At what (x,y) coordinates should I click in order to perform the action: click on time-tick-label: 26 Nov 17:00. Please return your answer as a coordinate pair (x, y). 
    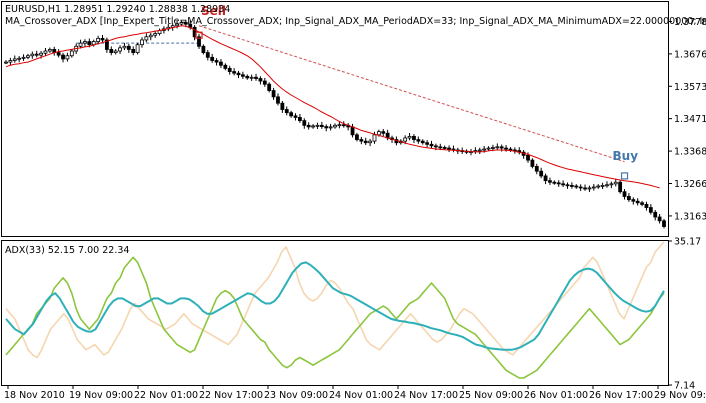
    Looking at the image, I should click on (621, 395).